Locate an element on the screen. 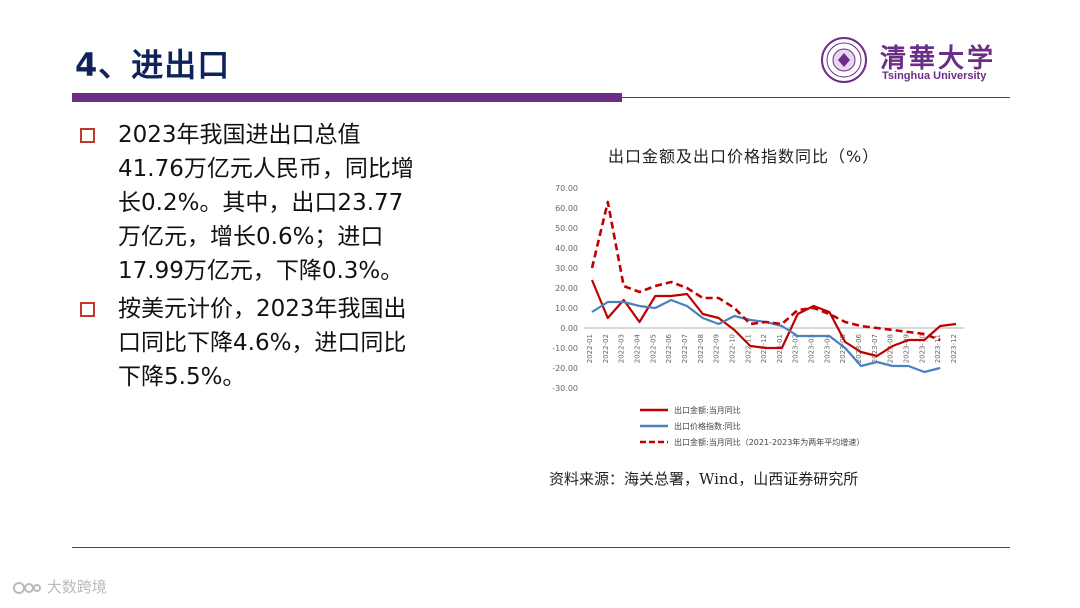 This screenshot has height=608, width=1080. x-tick-label: 2023-07 is located at coordinates (875, 348).